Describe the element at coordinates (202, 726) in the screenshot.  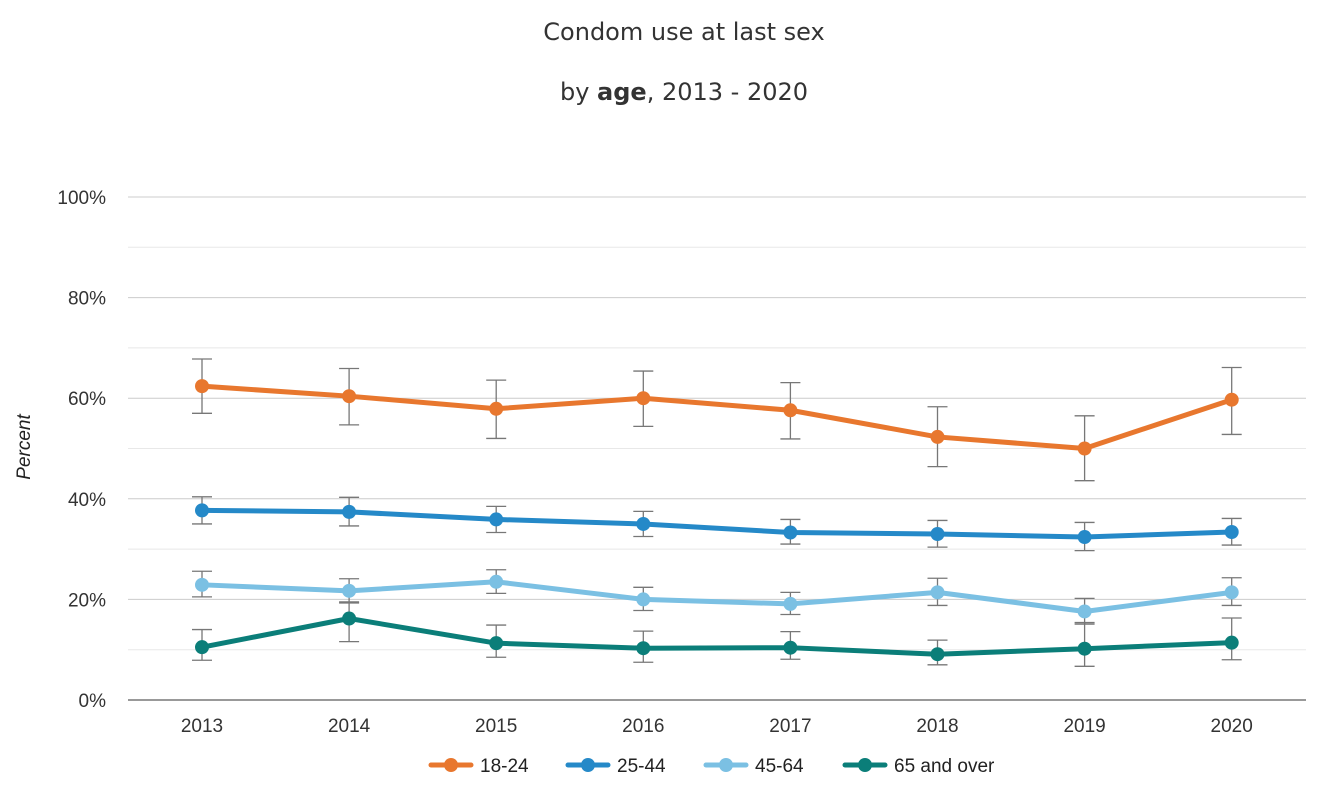
I see `x-tick-label: 2013` at that location.